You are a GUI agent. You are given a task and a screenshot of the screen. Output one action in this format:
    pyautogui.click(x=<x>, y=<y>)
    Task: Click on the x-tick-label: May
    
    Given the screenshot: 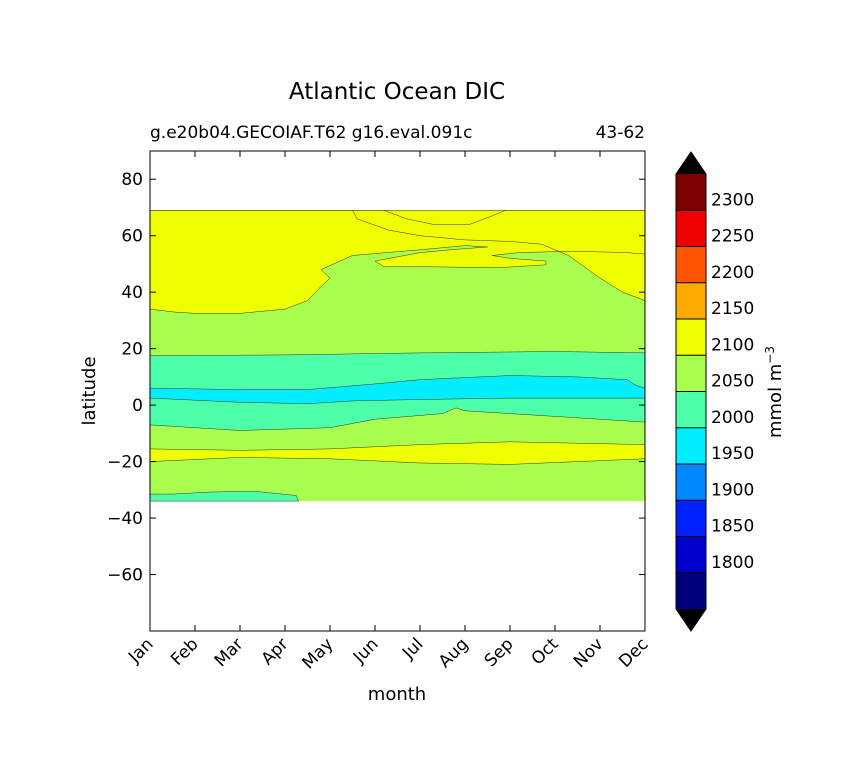 What is the action you would take?
    pyautogui.click(x=318, y=653)
    